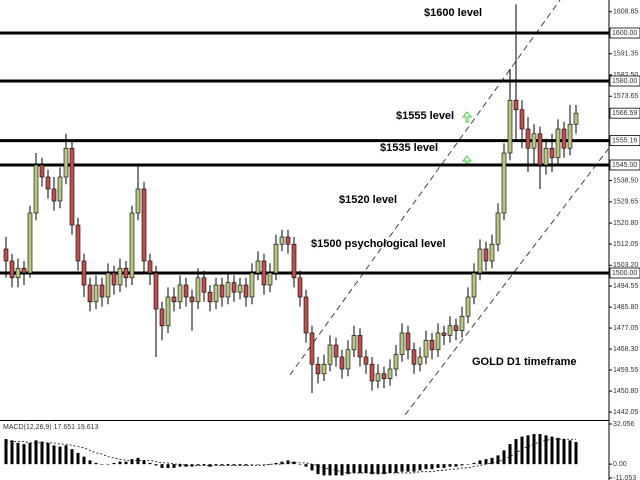 The height and width of the screenshot is (480, 640). Describe the element at coordinates (368, 200) in the screenshot. I see `annotation: $1520 level` at that location.